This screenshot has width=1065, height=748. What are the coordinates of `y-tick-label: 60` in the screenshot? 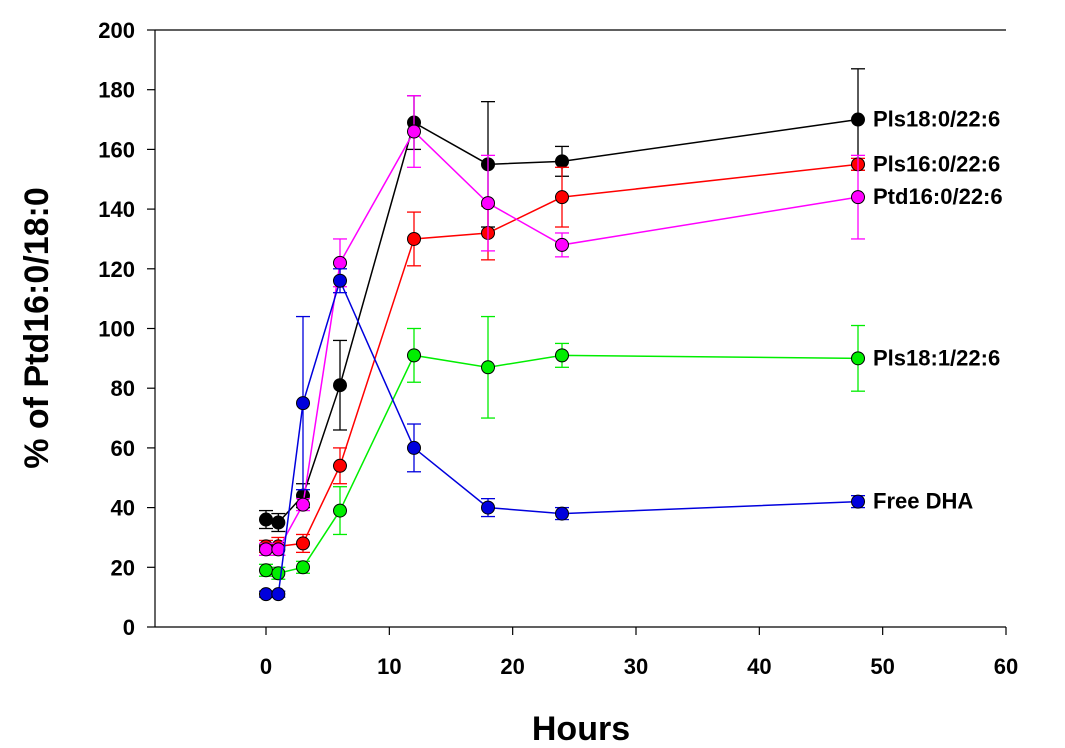 It's located at (123, 448).